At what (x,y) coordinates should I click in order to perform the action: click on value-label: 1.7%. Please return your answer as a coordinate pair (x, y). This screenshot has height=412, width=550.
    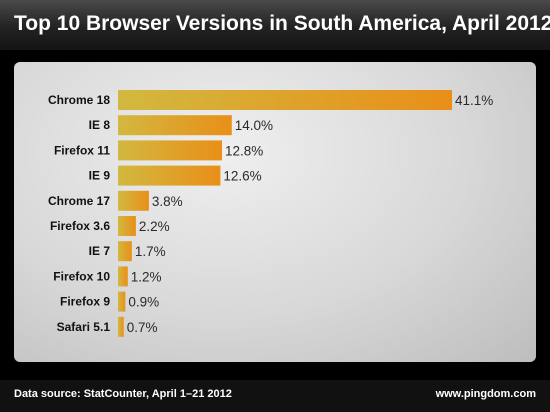
    Looking at the image, I should click on (150, 251).